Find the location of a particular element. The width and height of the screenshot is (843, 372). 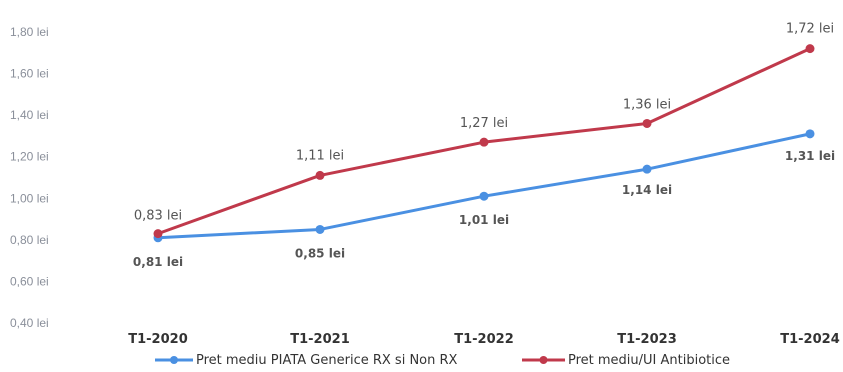

x-tick-label: T1-2023 is located at coordinates (647, 339).